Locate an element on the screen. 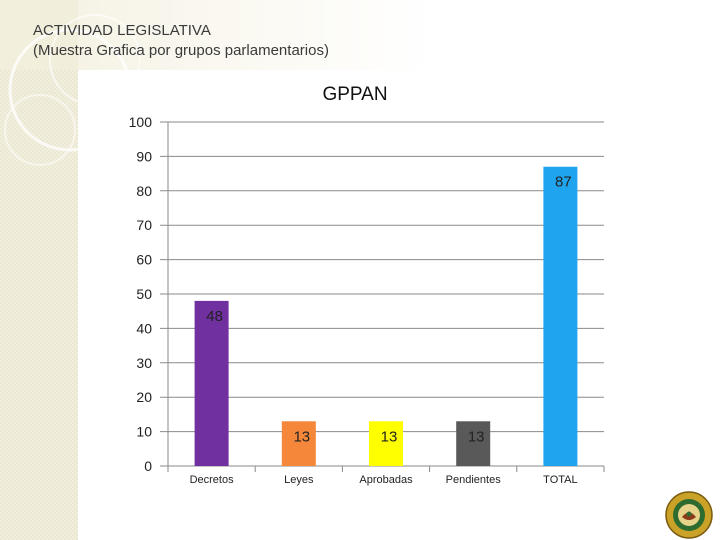  y-tick-label: 80 is located at coordinates (144, 191).